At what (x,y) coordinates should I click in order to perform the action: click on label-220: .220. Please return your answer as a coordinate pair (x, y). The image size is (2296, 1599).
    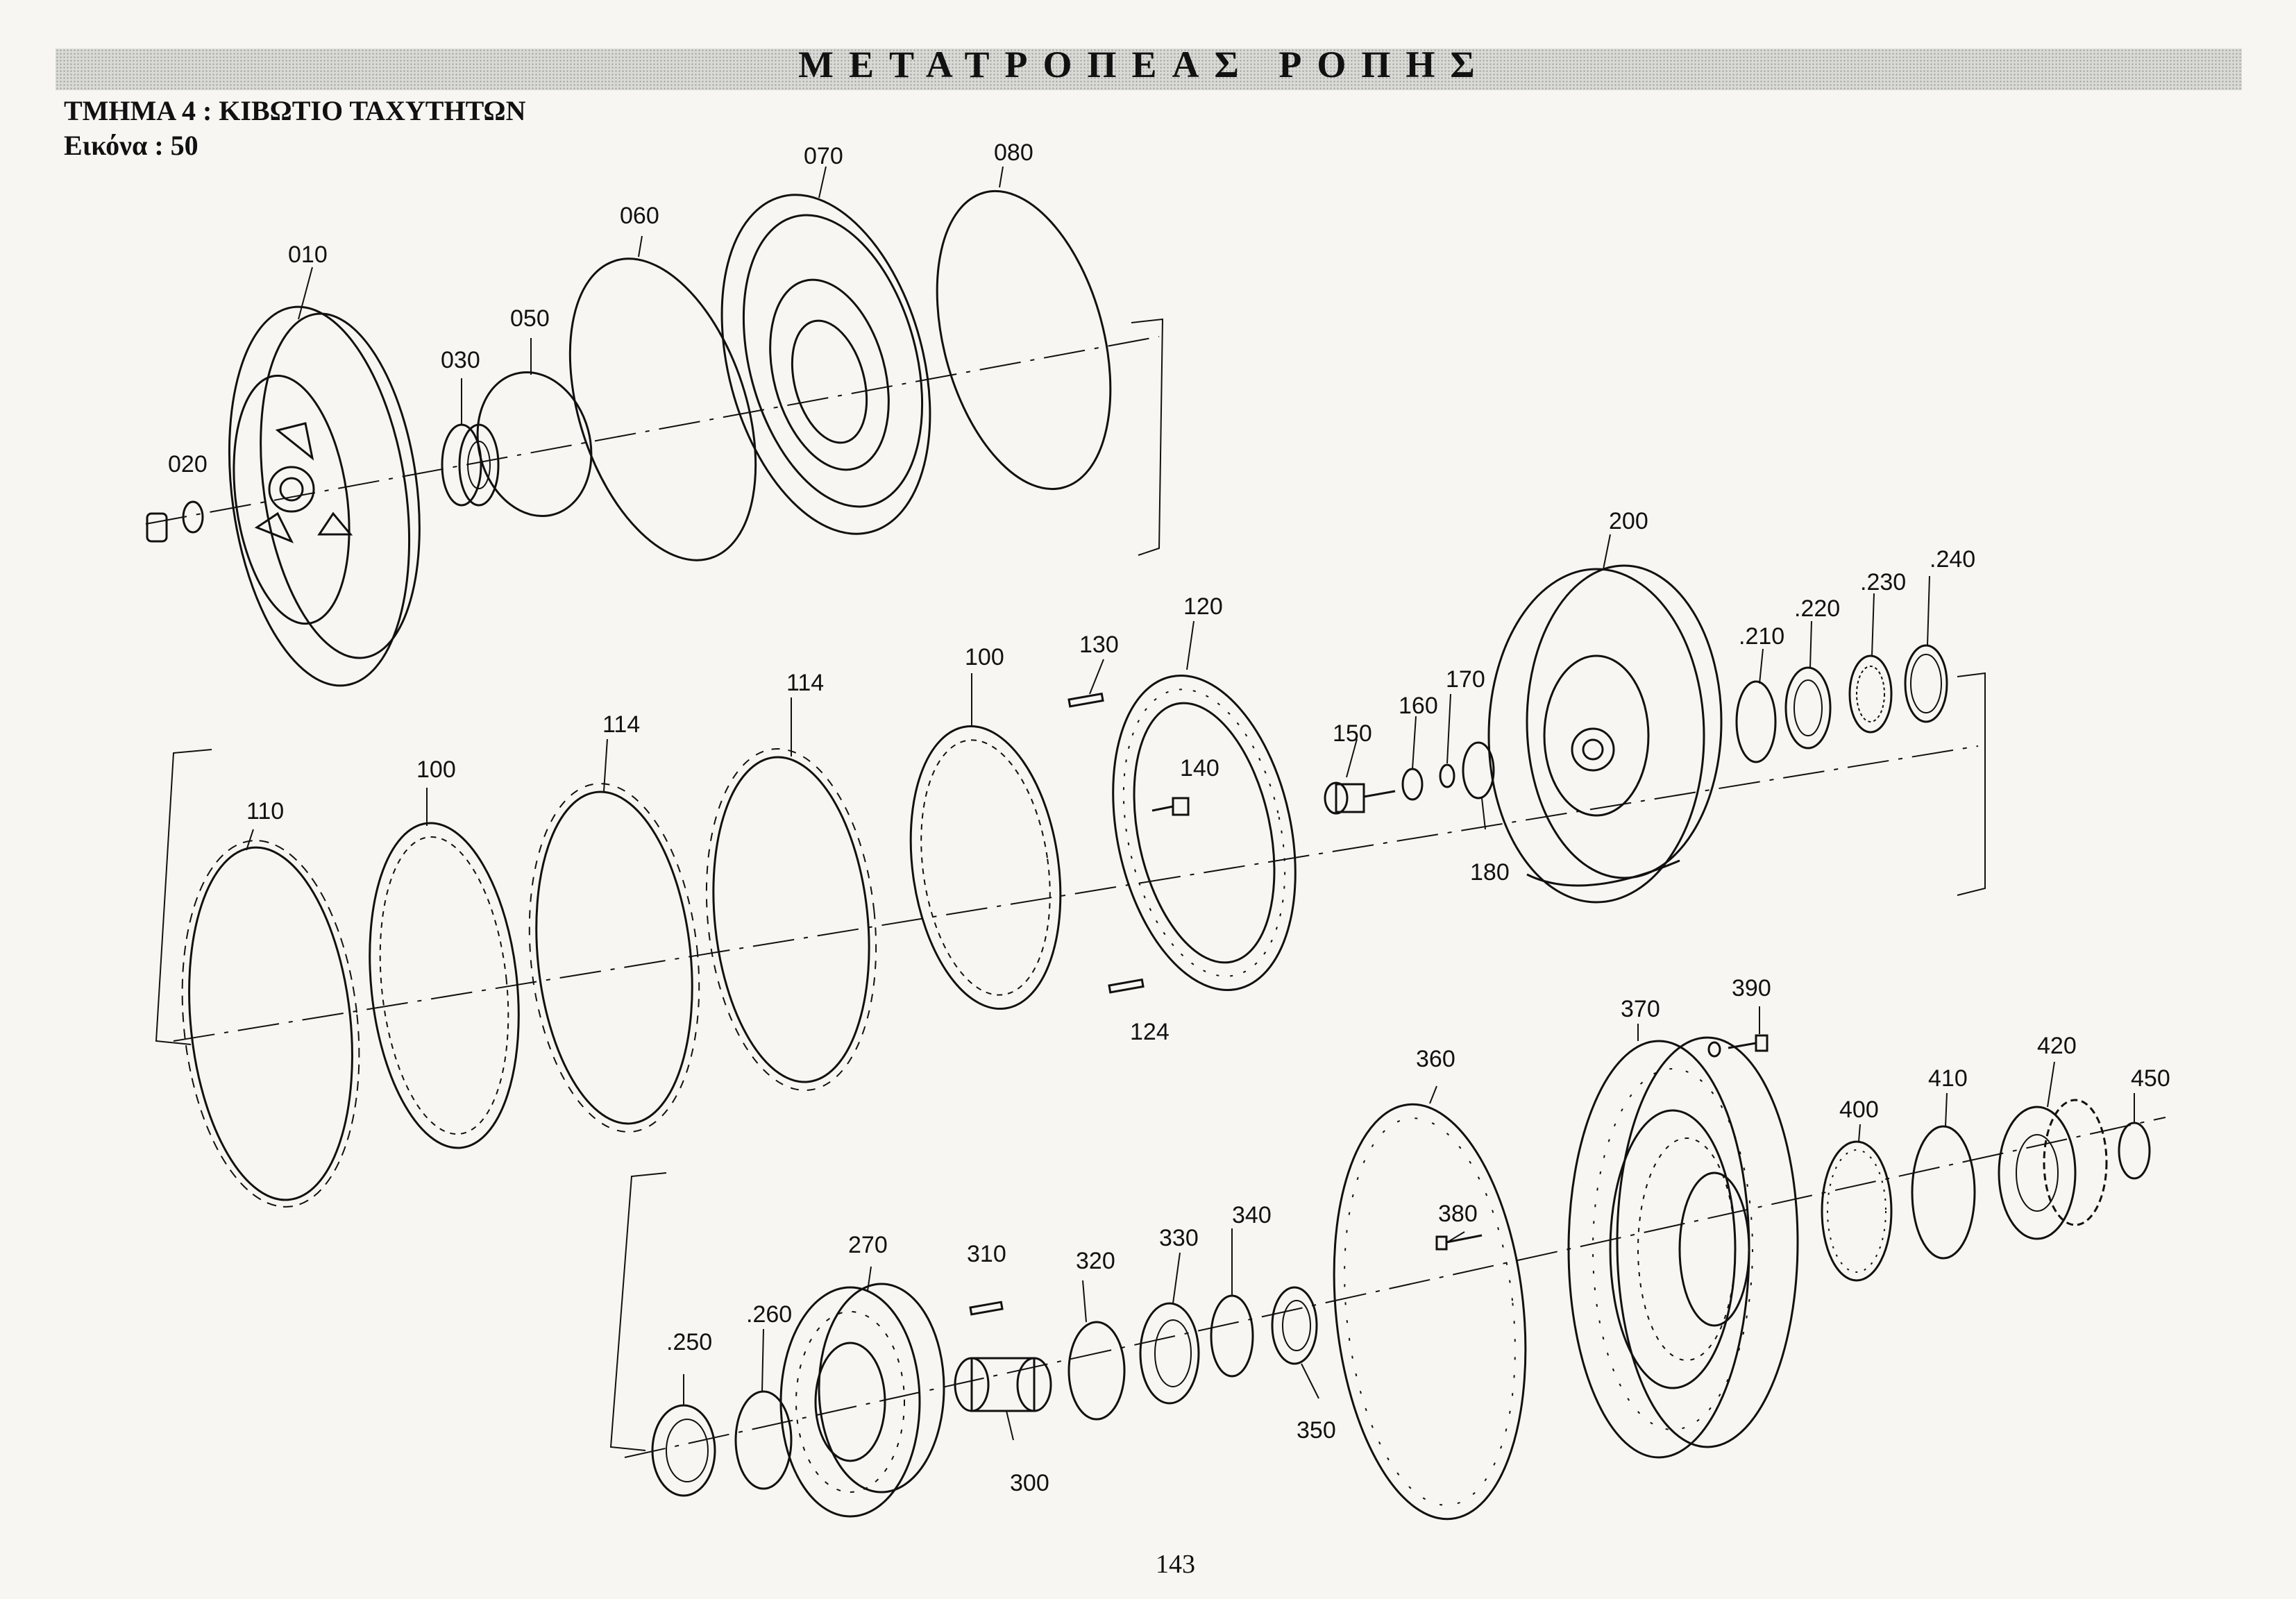
    Looking at the image, I should click on (1817, 608).